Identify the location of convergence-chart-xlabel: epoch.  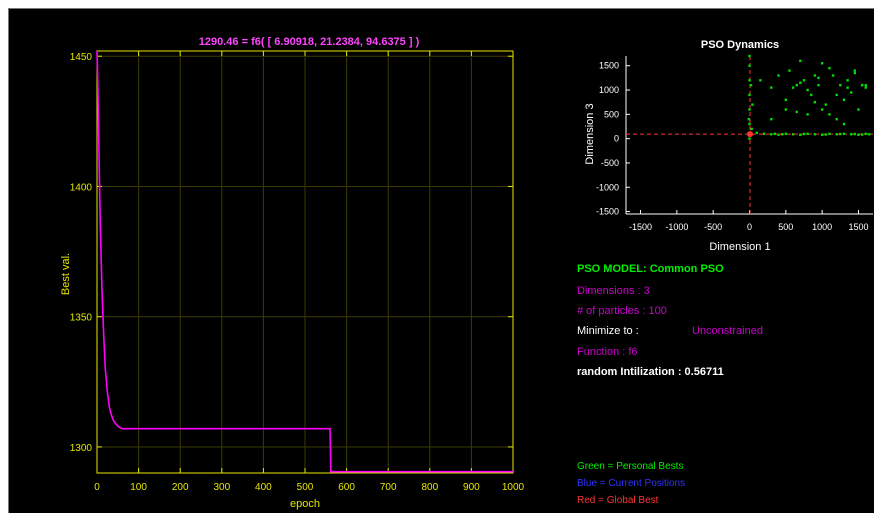
(305, 504).